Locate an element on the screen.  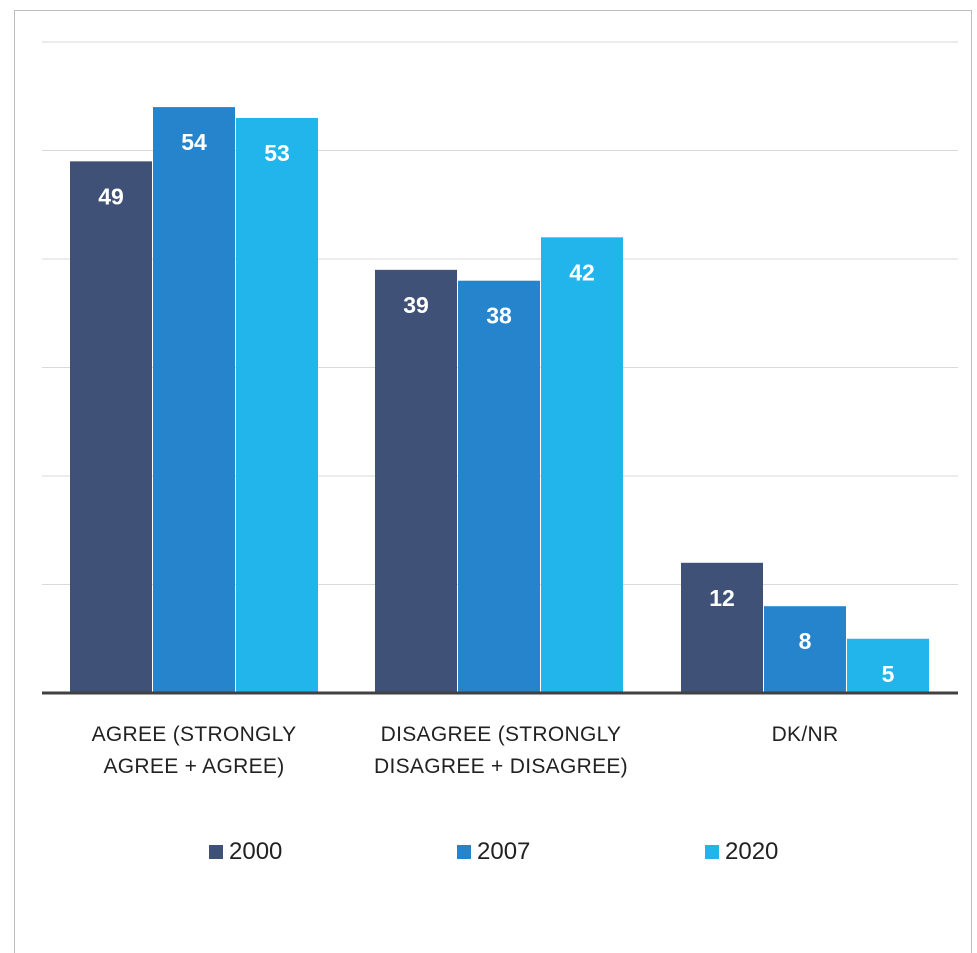
category-label-disagree: DISAGREE (STRONGLY DISAGREE + DISAGREE) is located at coordinates (501, 751).